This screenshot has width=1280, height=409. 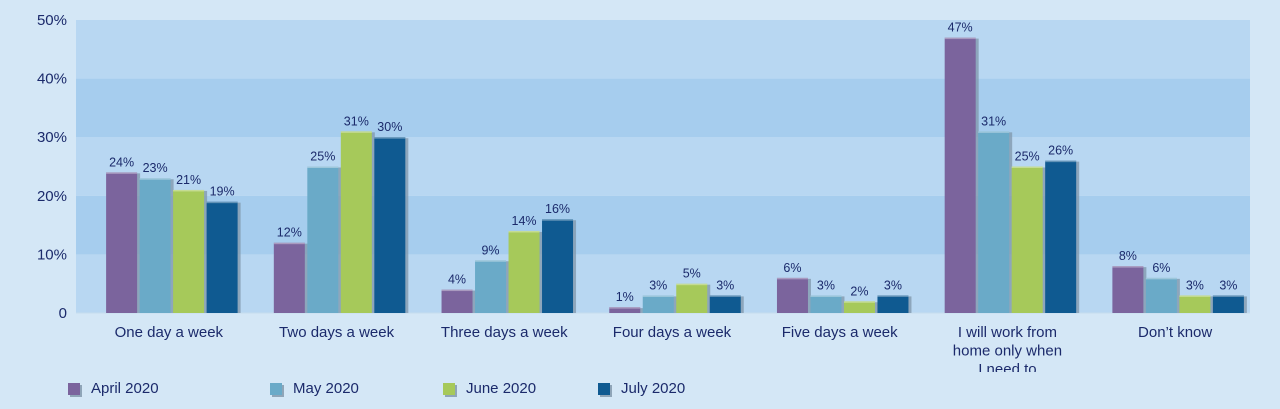 What do you see at coordinates (155, 168) in the screenshot?
I see `data-label: 23%` at bounding box center [155, 168].